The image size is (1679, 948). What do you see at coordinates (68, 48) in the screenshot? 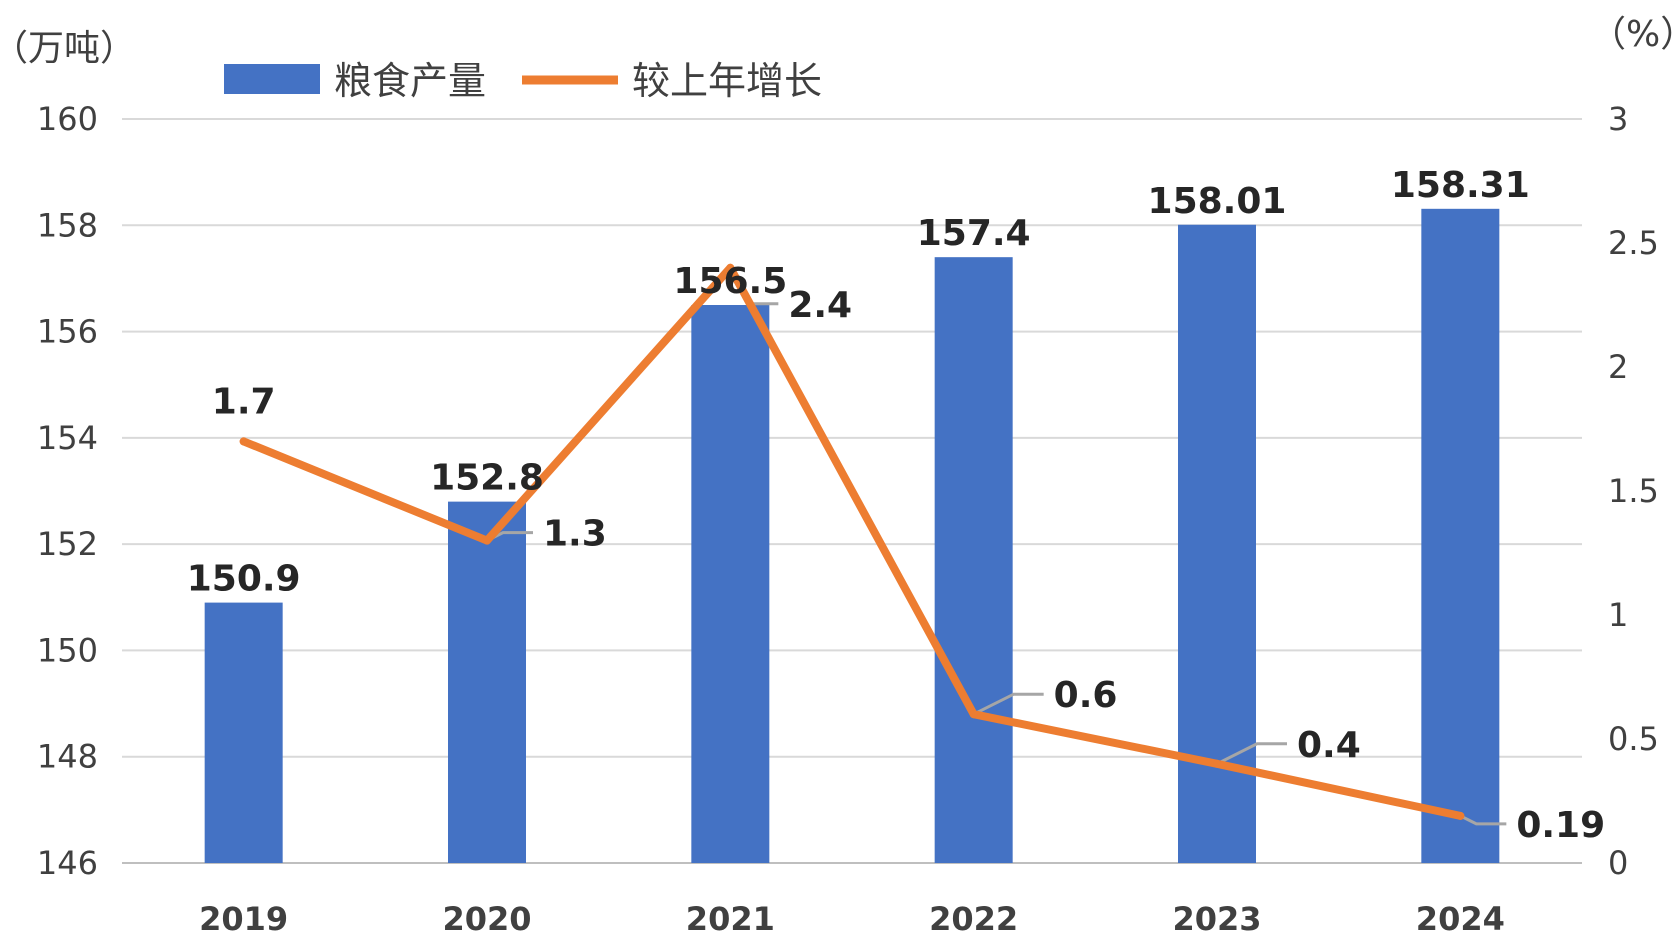
I see `left-axis-unit: （万吨）` at bounding box center [68, 48].